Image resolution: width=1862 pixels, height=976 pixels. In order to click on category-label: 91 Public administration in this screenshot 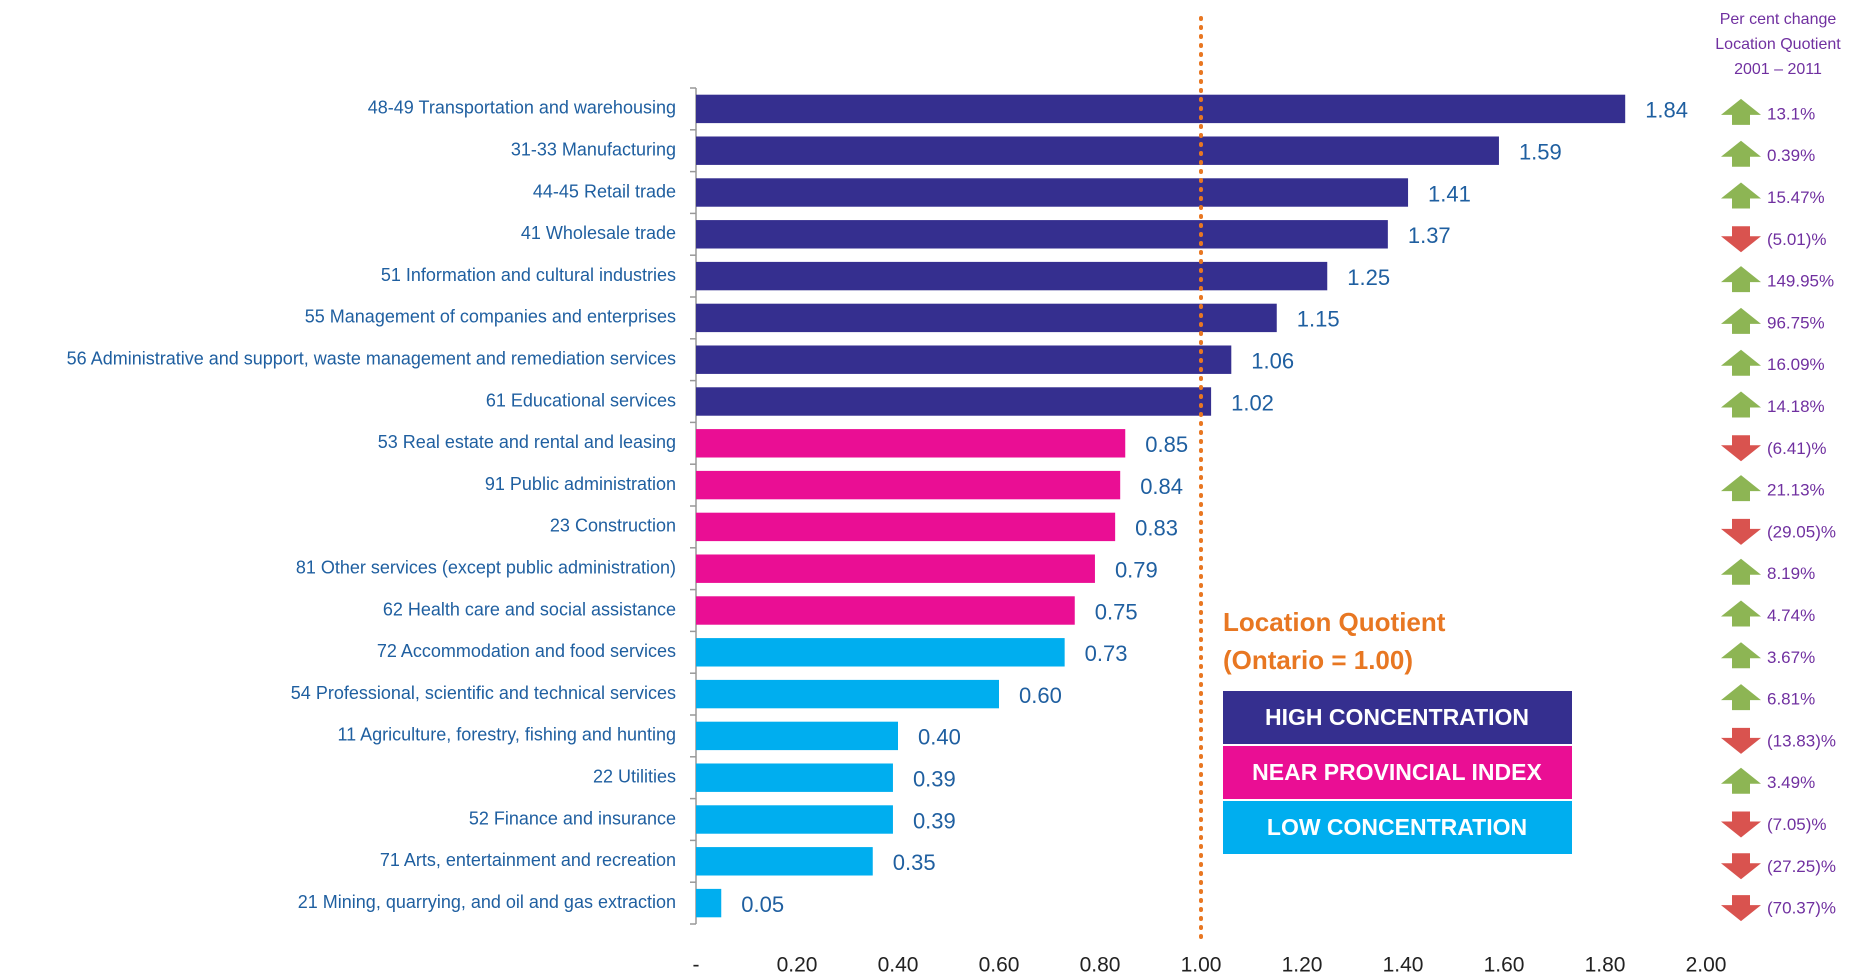, I will do `click(580, 484)`.